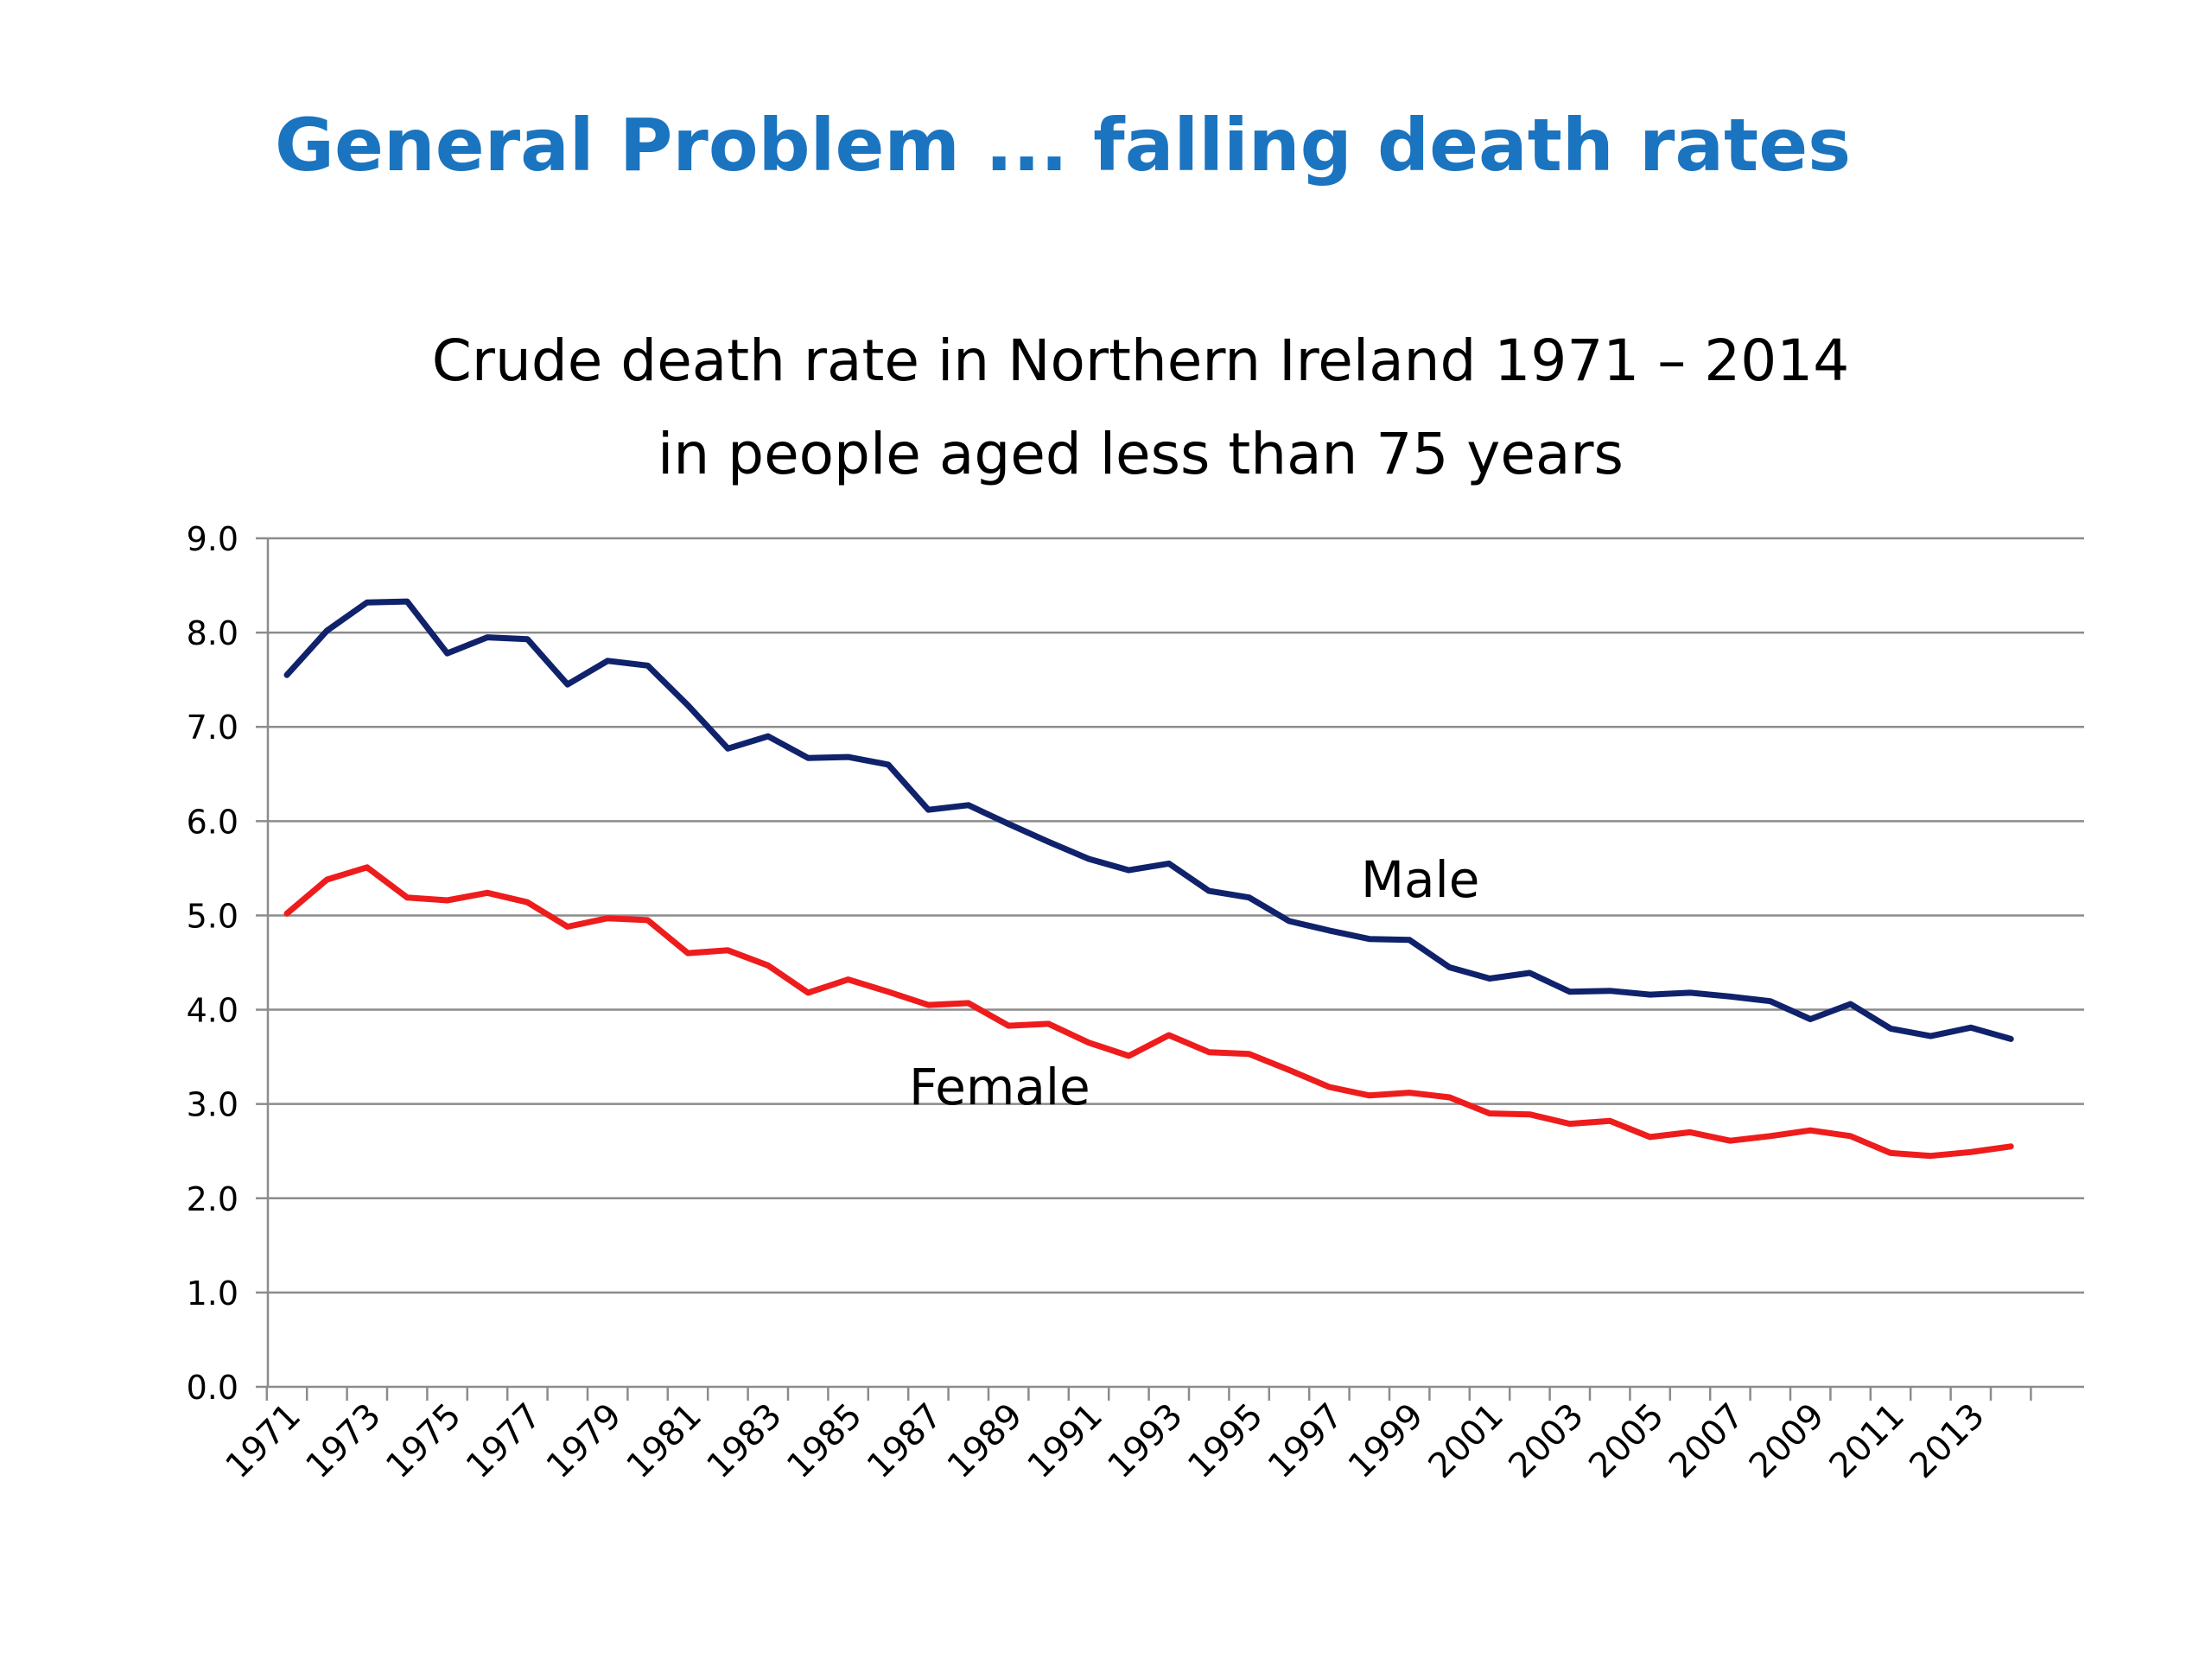  Describe the element at coordinates (1466, 1441) in the screenshot. I see `x-tick-label: 2001` at that location.